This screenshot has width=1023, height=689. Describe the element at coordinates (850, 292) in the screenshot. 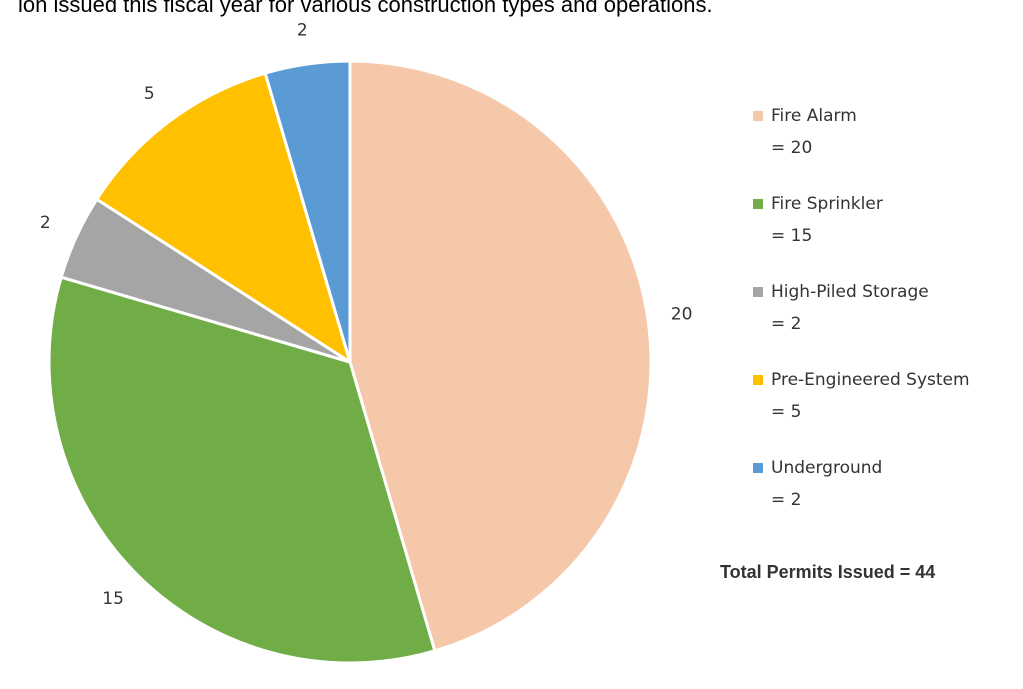

I see `legend-label: High-Piled Storage` at that location.